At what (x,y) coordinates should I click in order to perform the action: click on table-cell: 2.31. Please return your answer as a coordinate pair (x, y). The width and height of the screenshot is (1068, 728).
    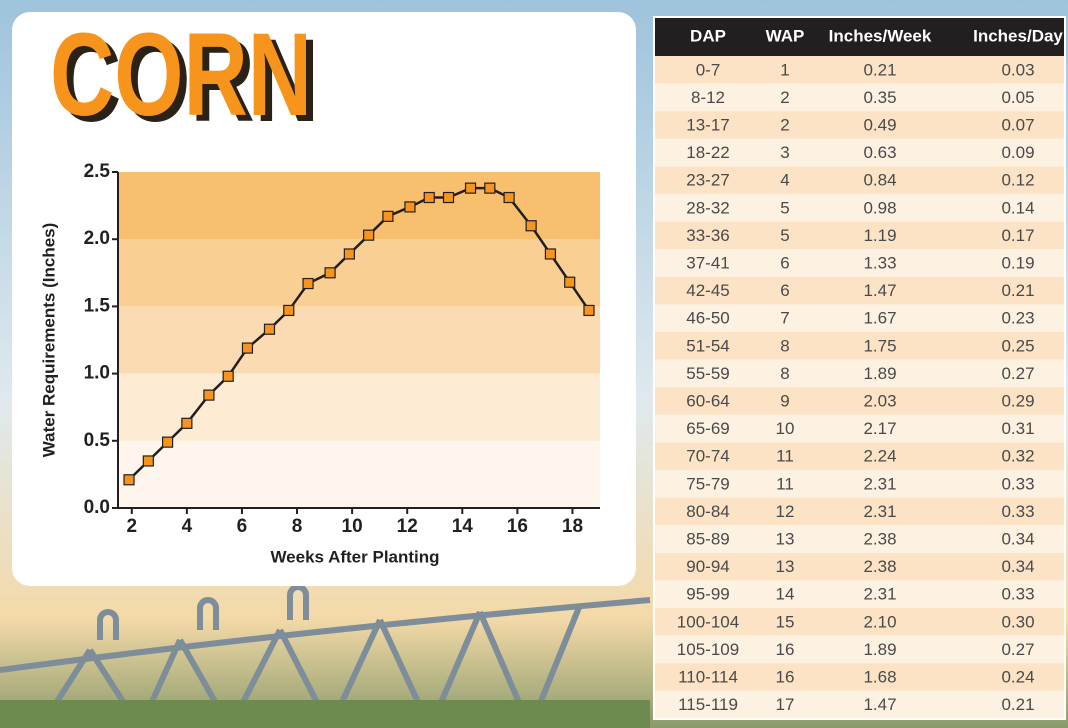
    Looking at the image, I should click on (879, 594).